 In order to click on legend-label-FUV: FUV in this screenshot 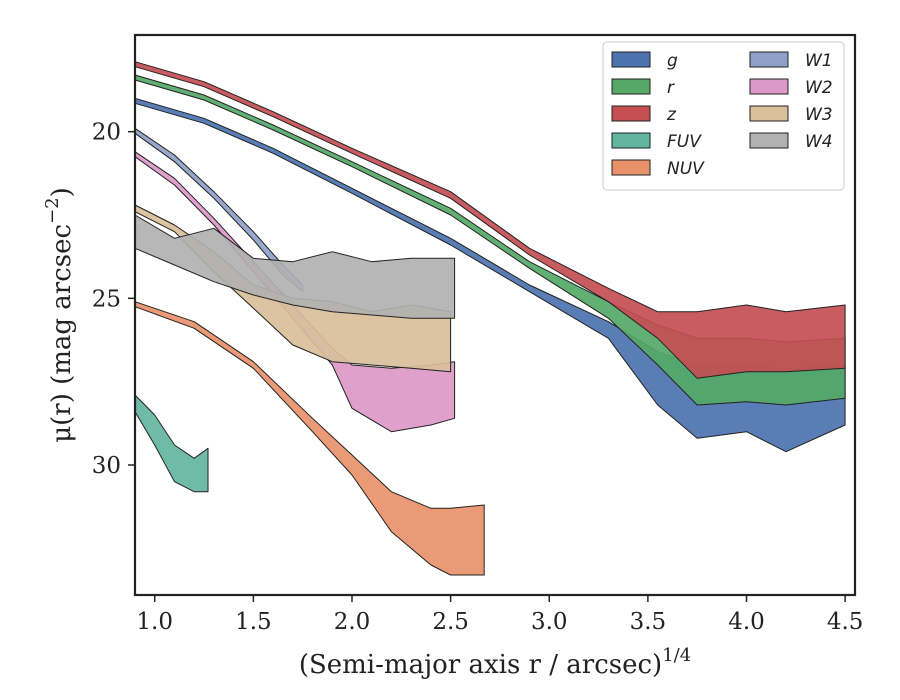, I will do `click(684, 142)`.